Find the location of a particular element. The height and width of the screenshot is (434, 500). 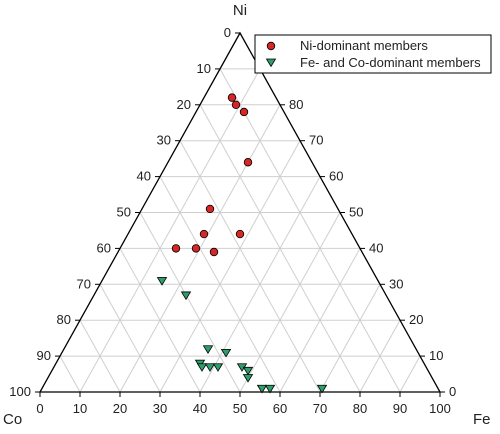

legend-marker-fe-co-dominant is located at coordinates (271, 63).